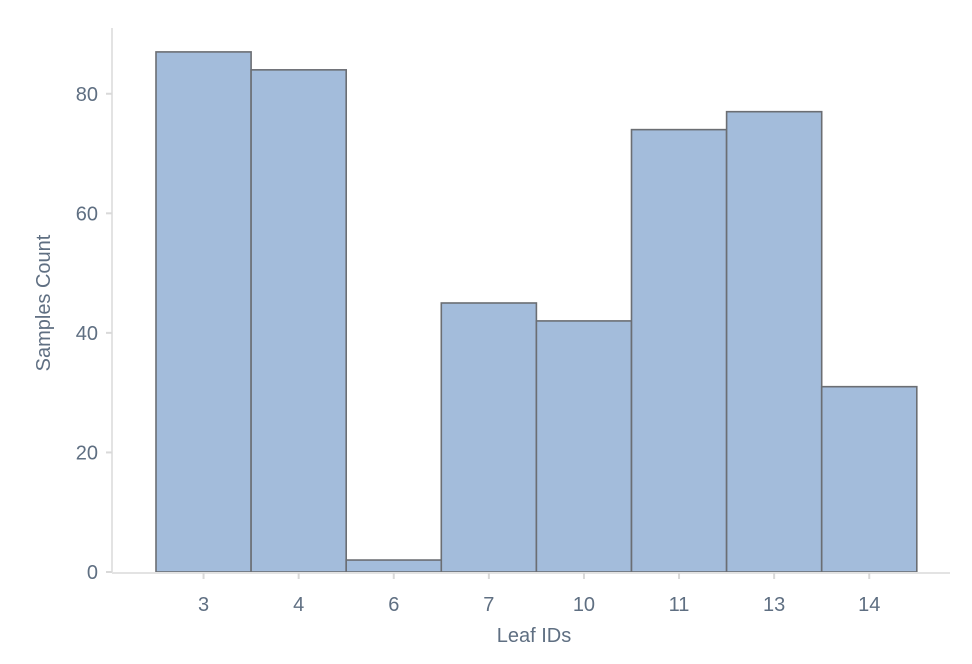 Image resolution: width=972 pixels, height=664 pixels. Describe the element at coordinates (679, 605) in the screenshot. I see `x-tick-label: 11` at that location.